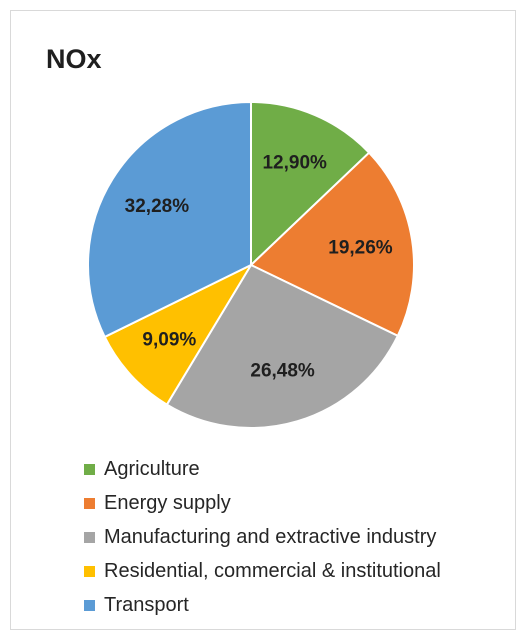 The image size is (520, 630). What do you see at coordinates (74, 59) in the screenshot?
I see `chart-title: NOx` at bounding box center [74, 59].